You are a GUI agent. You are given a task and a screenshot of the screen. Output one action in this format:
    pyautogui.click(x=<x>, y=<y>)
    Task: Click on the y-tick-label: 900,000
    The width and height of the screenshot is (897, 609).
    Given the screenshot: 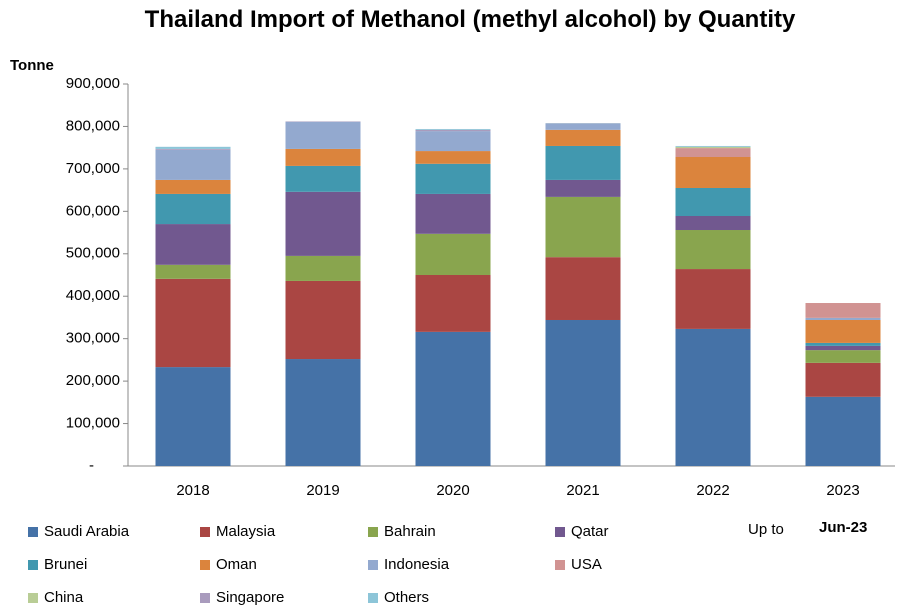 What is the action you would take?
    pyautogui.click(x=93, y=83)
    